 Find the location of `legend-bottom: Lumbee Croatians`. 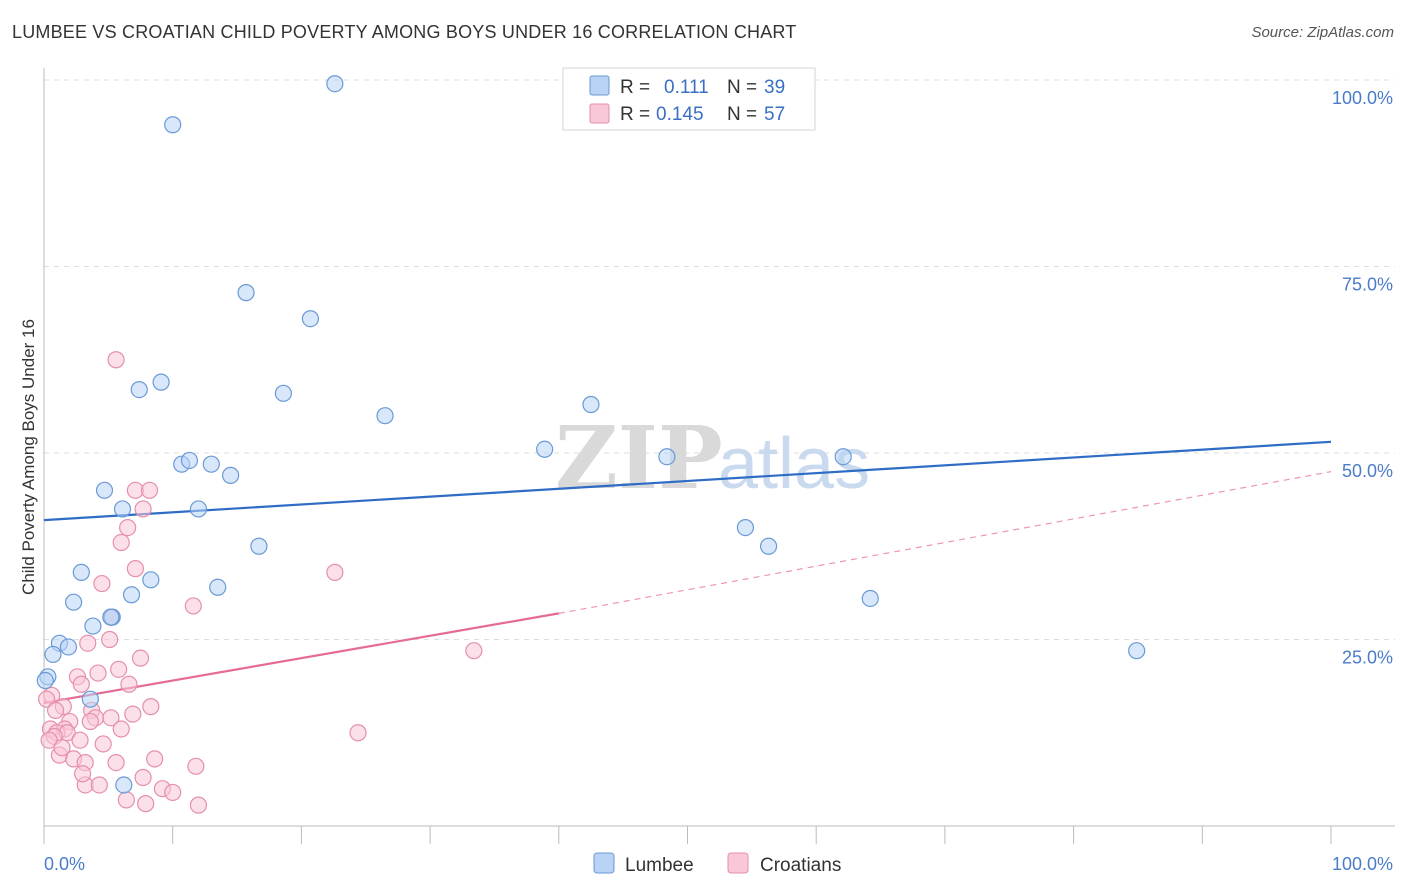

legend-bottom: Lumbee Croatians is located at coordinates (717, 864).